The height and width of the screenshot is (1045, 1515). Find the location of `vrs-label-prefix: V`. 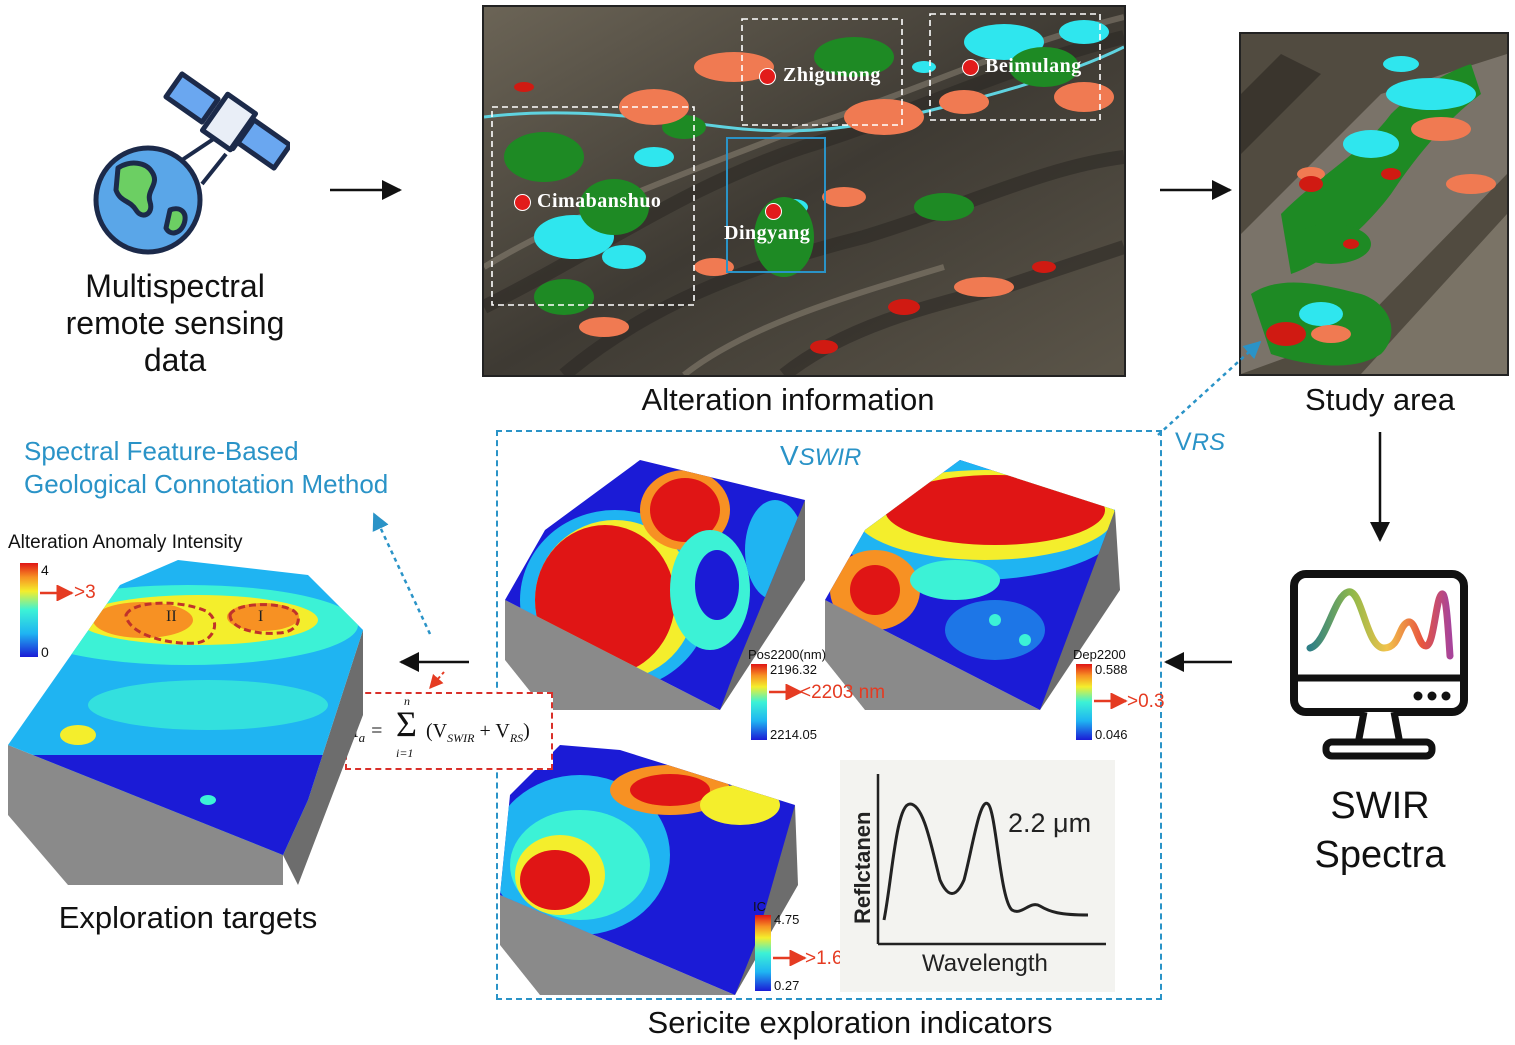

vrs-label-prefix: V is located at coordinates (1183, 442).